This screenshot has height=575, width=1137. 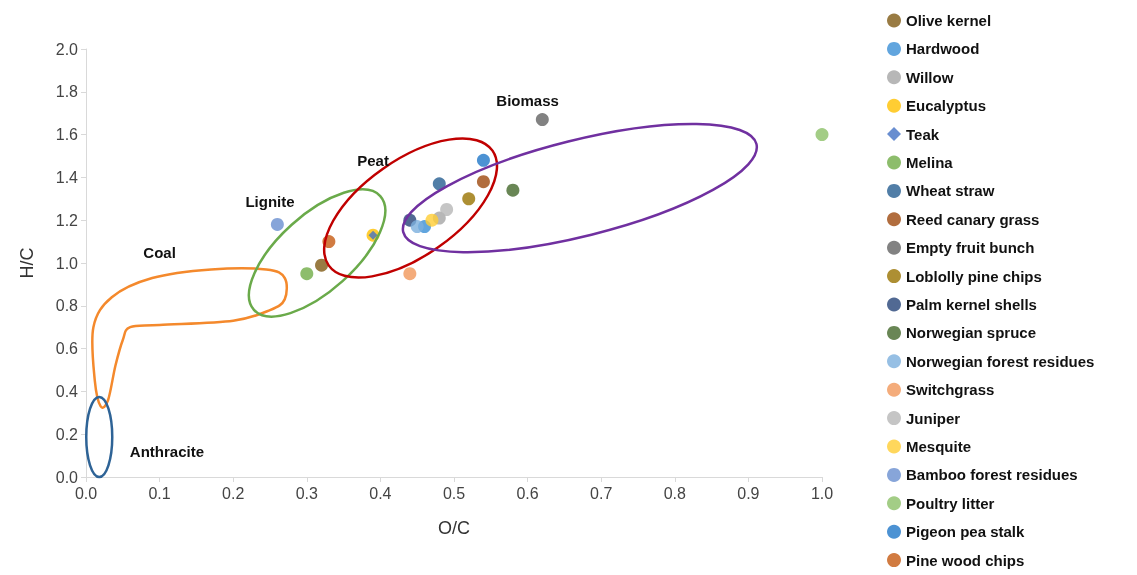 What do you see at coordinates (67, 263) in the screenshot?
I see `y-tick-label: 1.0` at bounding box center [67, 263].